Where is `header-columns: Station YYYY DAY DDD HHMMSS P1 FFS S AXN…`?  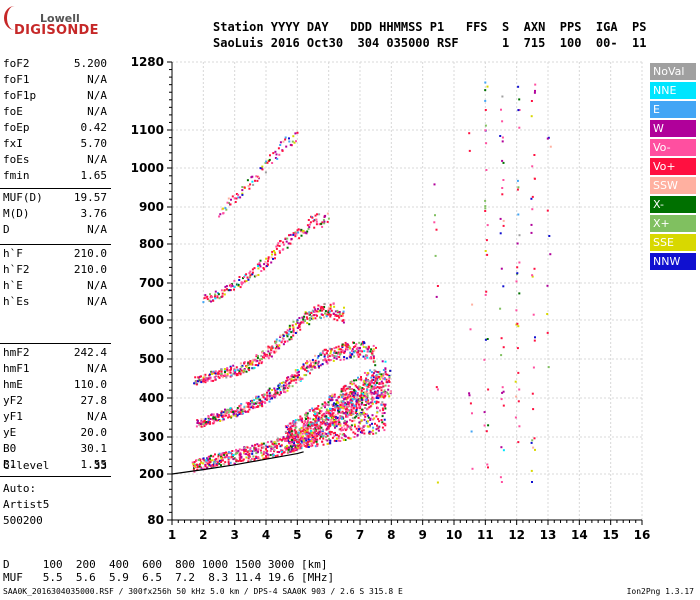 header-columns: Station YYYY DAY DDD HHMMSS P1 FFS S AXN… is located at coordinates (430, 27).